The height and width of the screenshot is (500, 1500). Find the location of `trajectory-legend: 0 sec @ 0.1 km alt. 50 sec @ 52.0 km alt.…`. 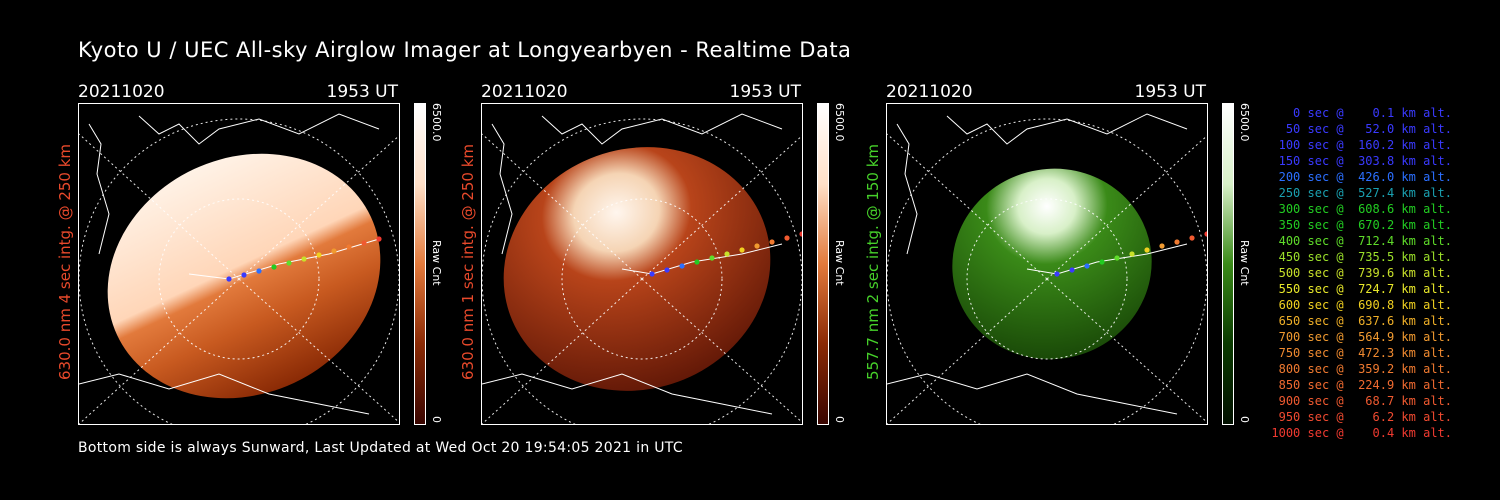

trajectory-legend: 0 sec @ 0.1 km alt. 50 sec @ 52.0 km alt.… is located at coordinates (1357, 273).